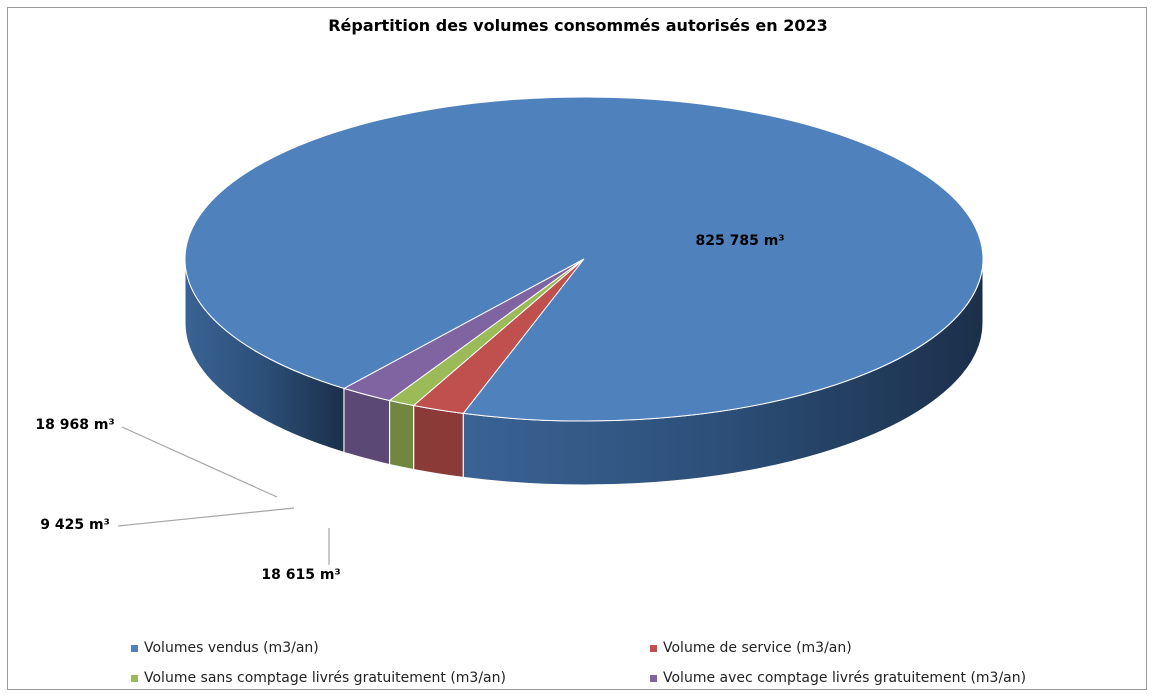 The height and width of the screenshot is (697, 1156). I want to click on pie-leaders, so click(223, 495).